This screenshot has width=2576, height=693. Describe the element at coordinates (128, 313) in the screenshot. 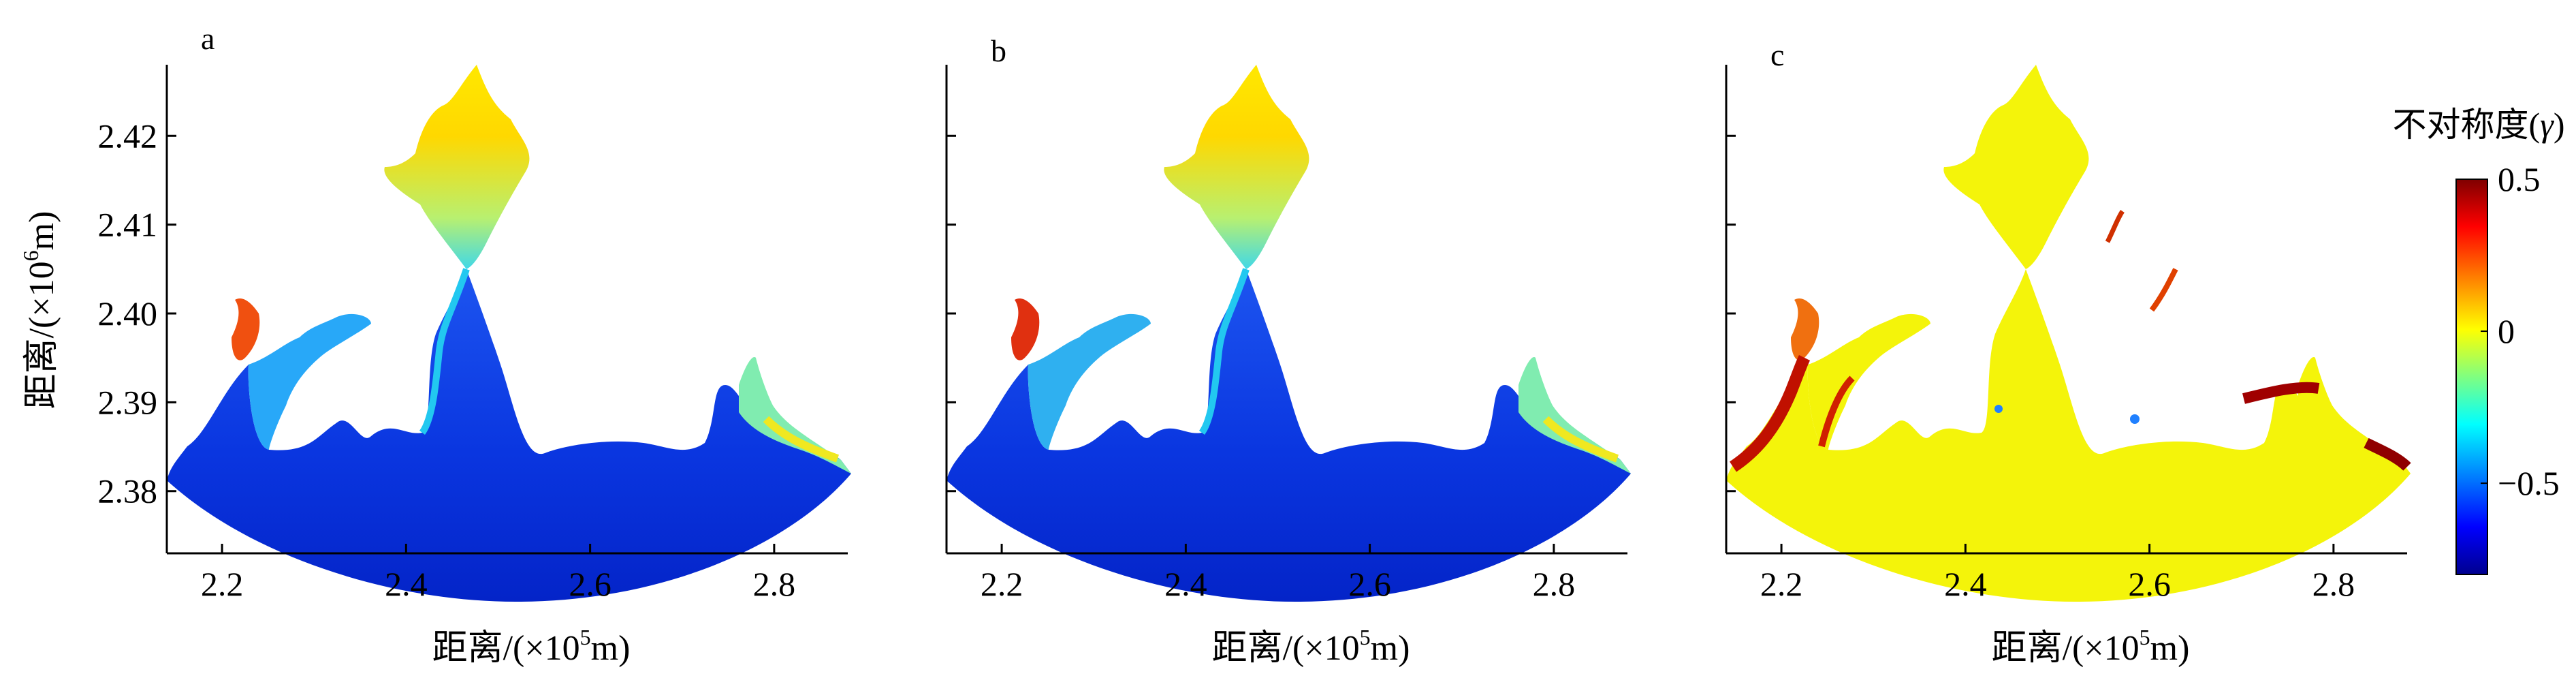

I see `y-tick-label: 2.40` at that location.